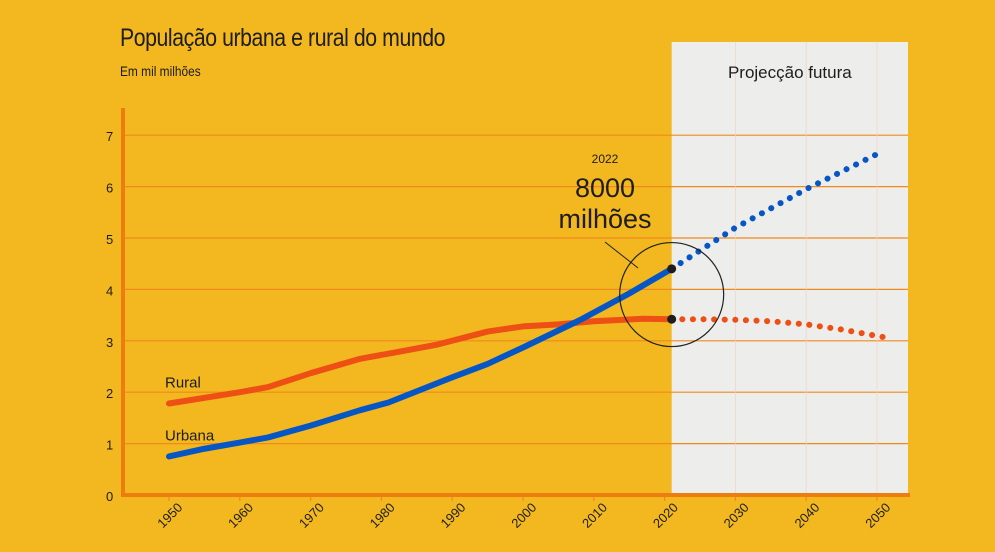 This screenshot has height=552, width=995. Describe the element at coordinates (160, 71) in the screenshot. I see `chart-subtitle: Em mil milhões` at that location.